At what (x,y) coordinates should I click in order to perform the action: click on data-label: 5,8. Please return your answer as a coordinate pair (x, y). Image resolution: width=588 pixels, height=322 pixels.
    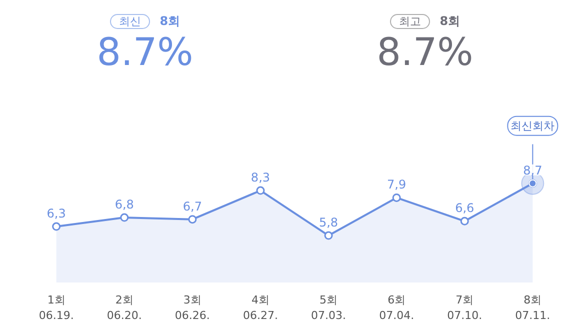
    Looking at the image, I should click on (328, 223).